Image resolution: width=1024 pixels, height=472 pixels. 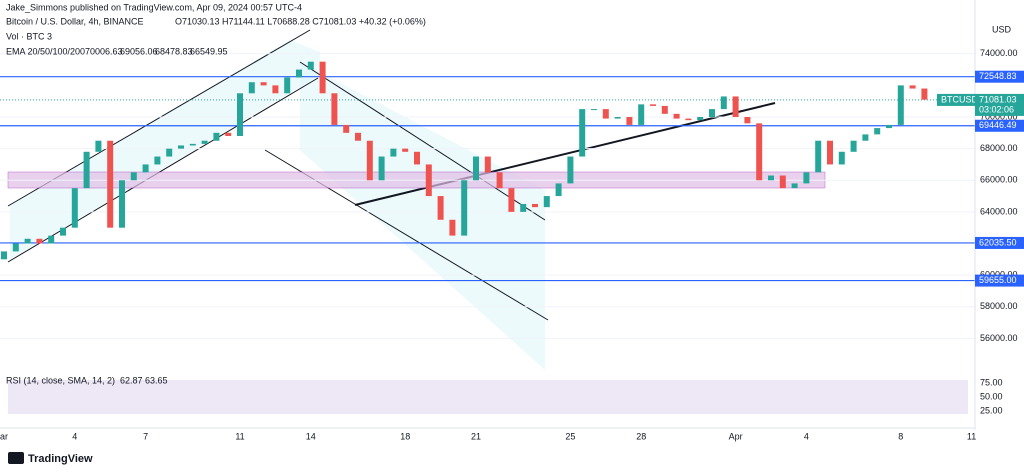 I want to click on ema-value: 66549.95, so click(x=209, y=51).